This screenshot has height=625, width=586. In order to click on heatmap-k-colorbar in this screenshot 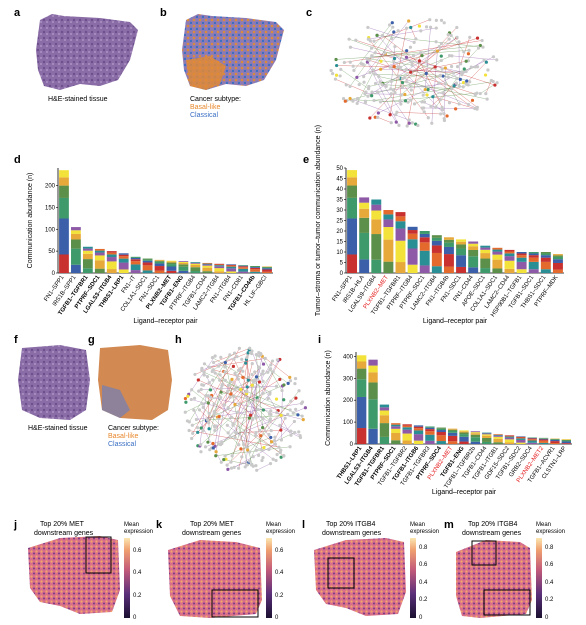, I will do `click(269, 578)`.